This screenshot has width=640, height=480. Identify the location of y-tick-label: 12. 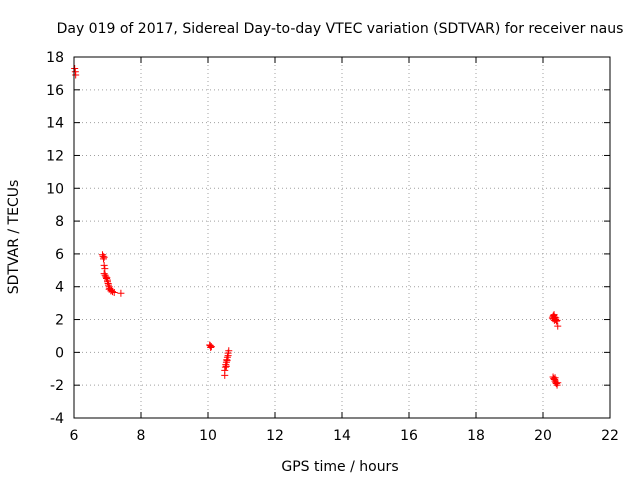
(55, 156).